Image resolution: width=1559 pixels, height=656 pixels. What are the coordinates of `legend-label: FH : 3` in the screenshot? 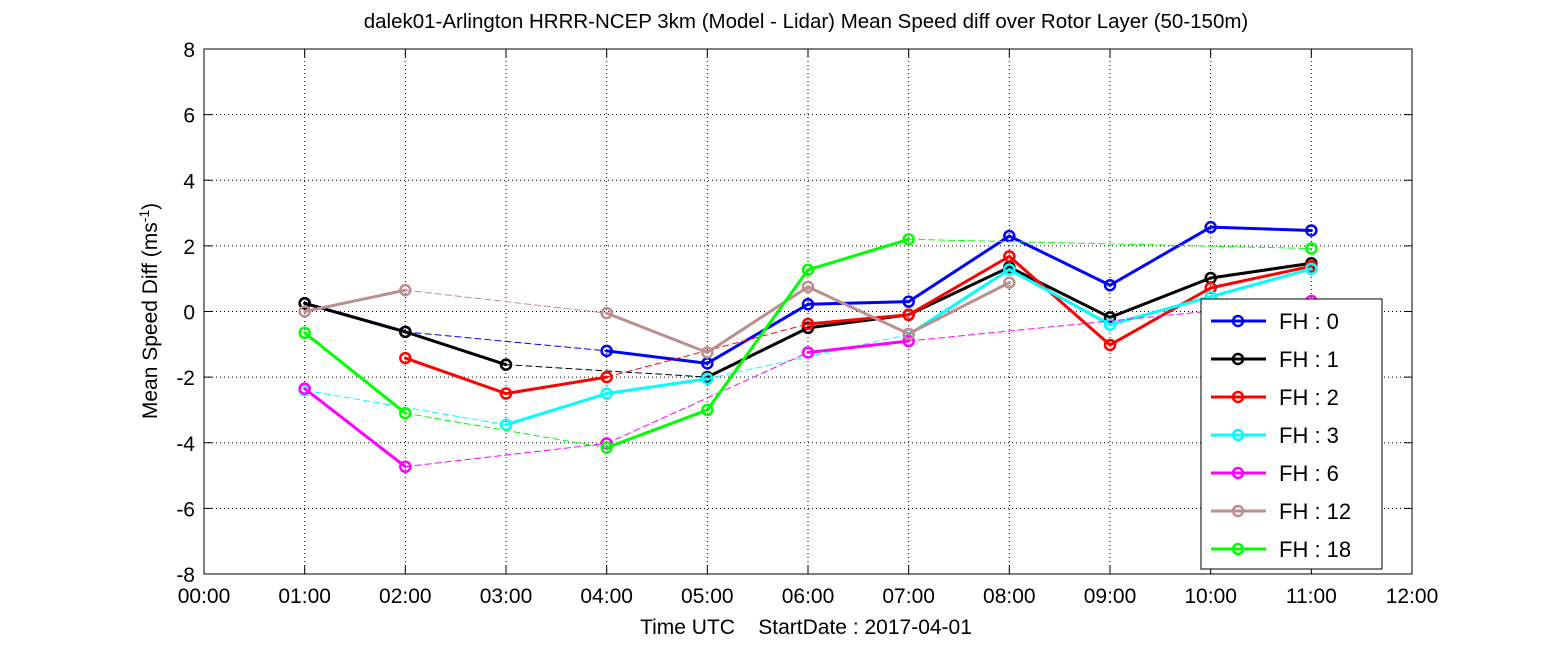 It's located at (1309, 435).